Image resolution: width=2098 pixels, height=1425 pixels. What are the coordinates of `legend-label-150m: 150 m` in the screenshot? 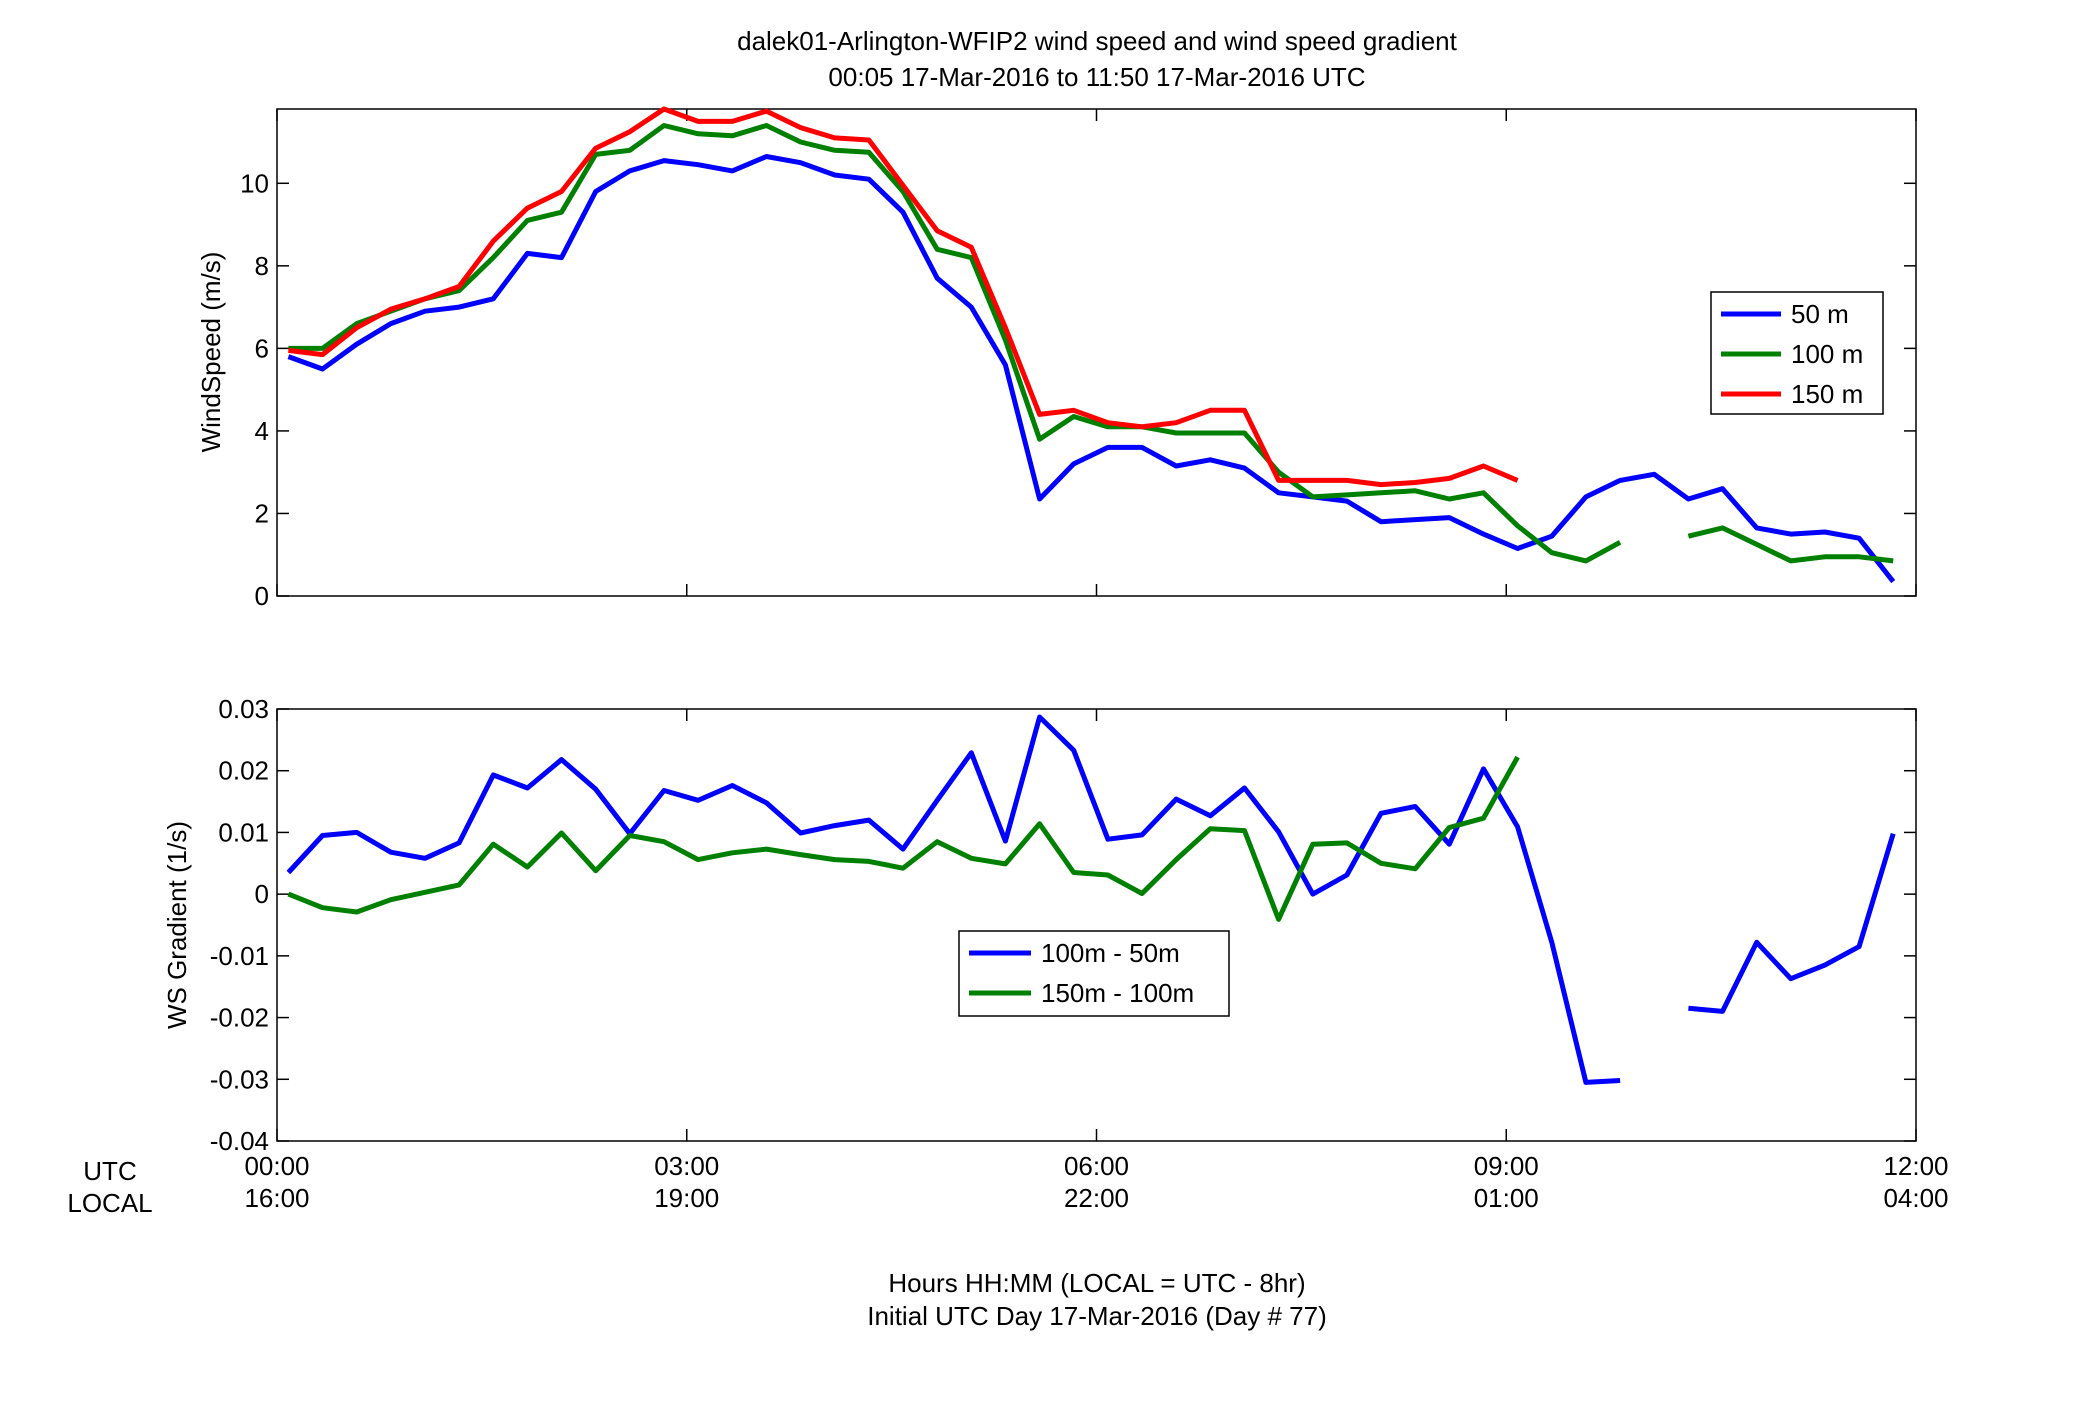 It's located at (1827, 394).